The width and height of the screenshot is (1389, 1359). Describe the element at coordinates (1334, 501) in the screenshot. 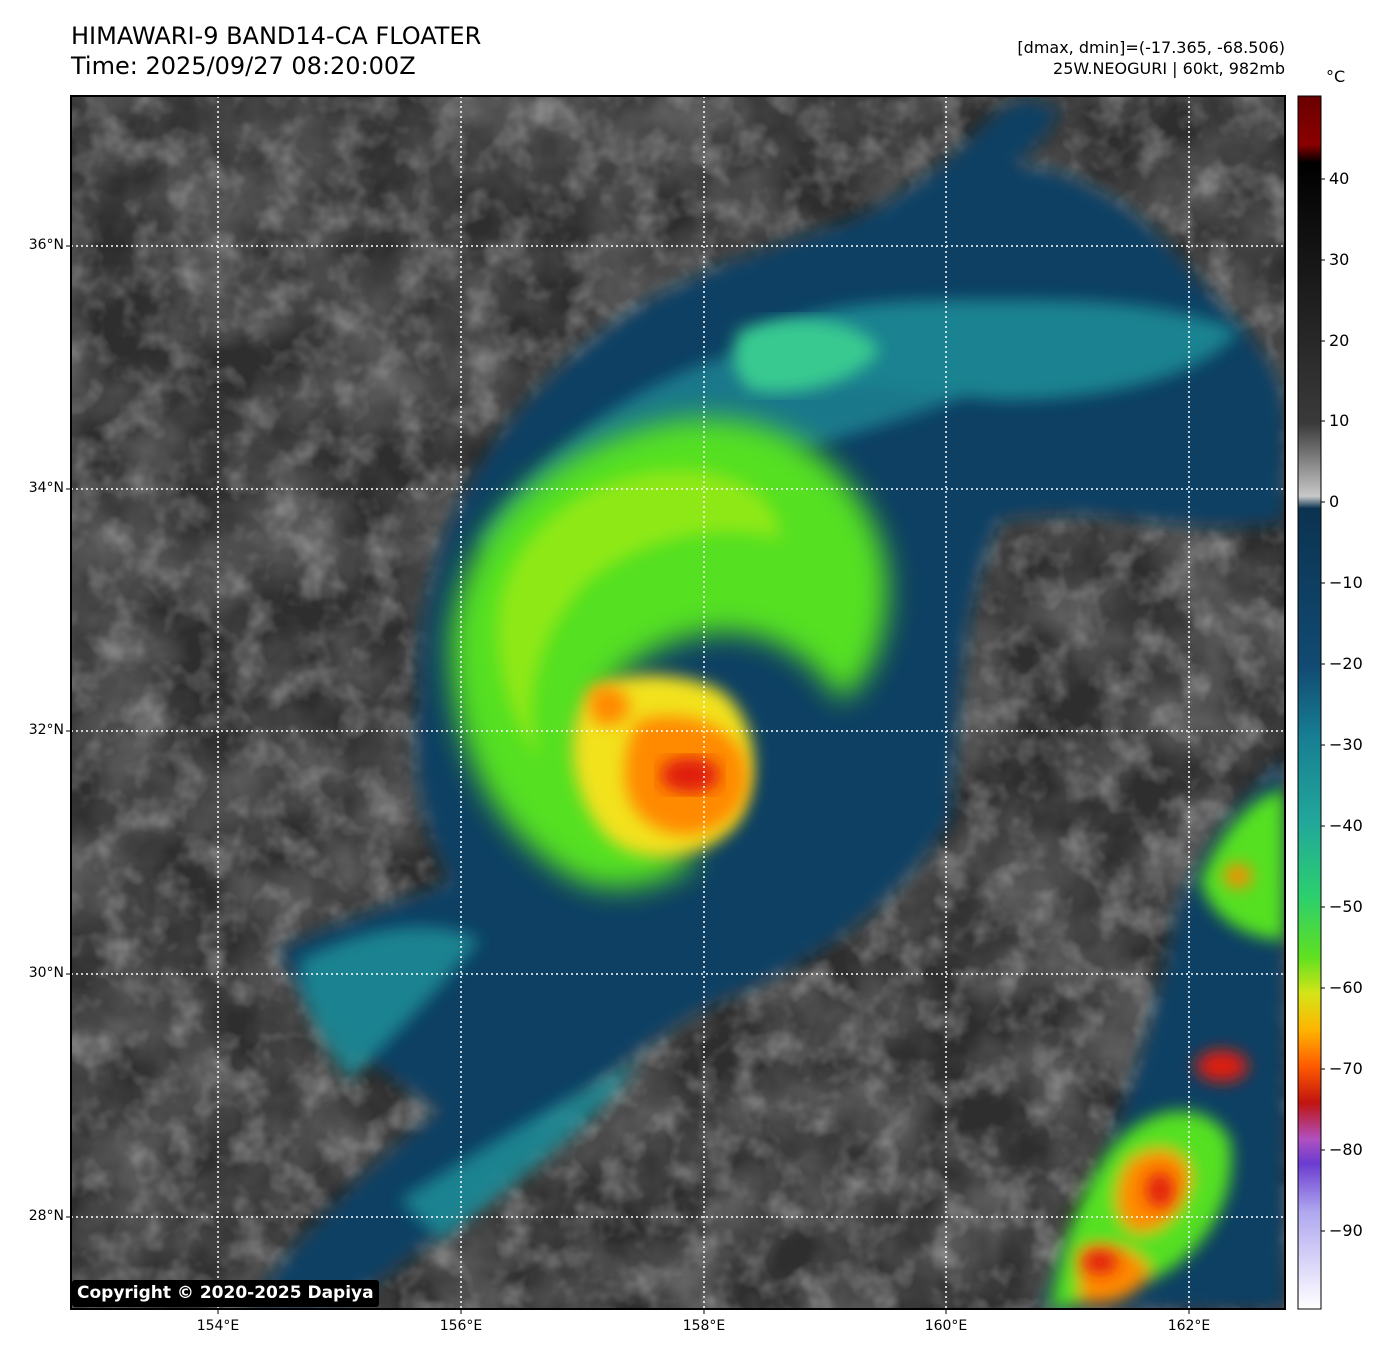

I see `colorbar-tick-label: 0` at that location.